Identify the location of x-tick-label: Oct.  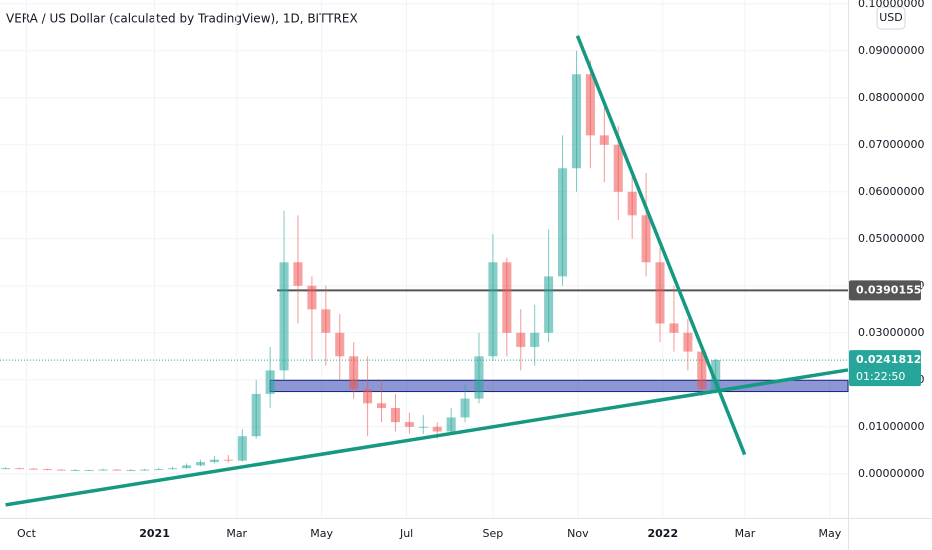
(27, 533).